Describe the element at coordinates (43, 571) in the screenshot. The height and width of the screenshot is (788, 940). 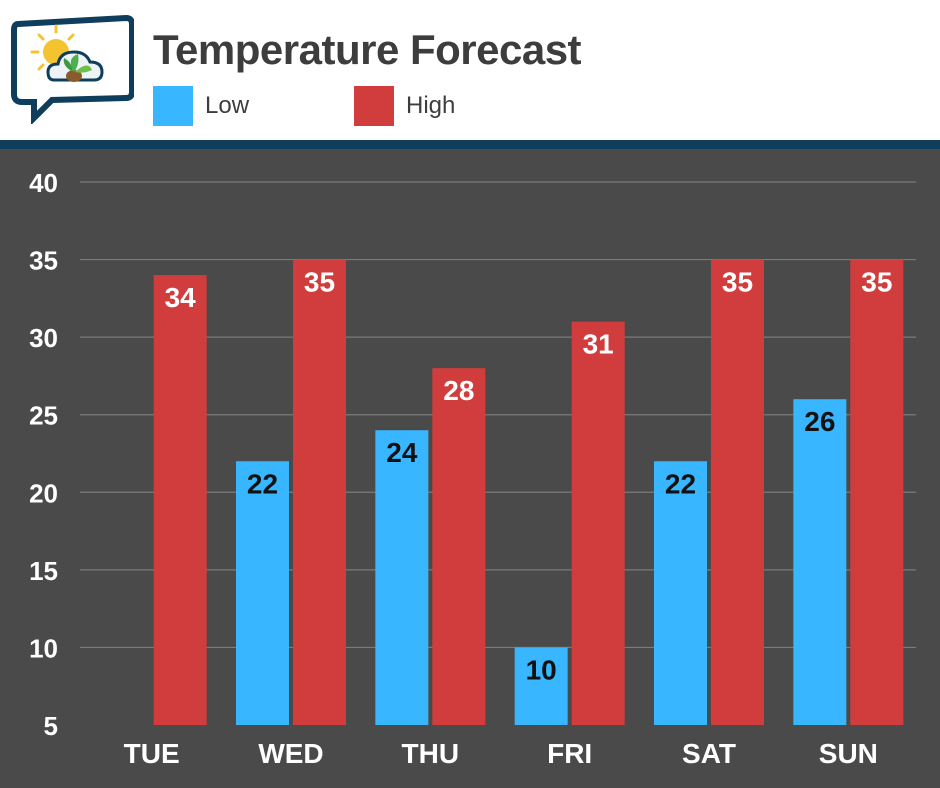
I see `y-tick-label-15: 15` at that location.